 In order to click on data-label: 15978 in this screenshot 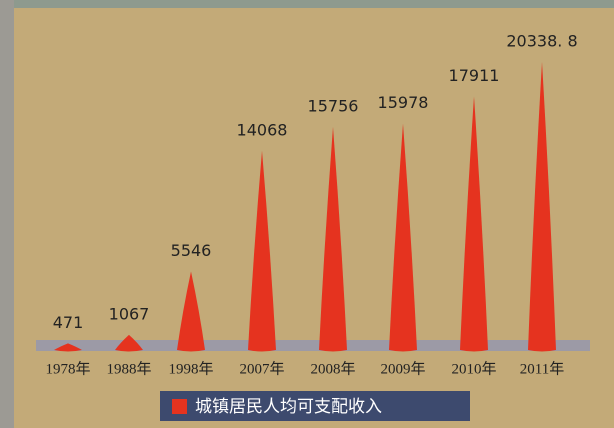, I will do `click(403, 102)`.